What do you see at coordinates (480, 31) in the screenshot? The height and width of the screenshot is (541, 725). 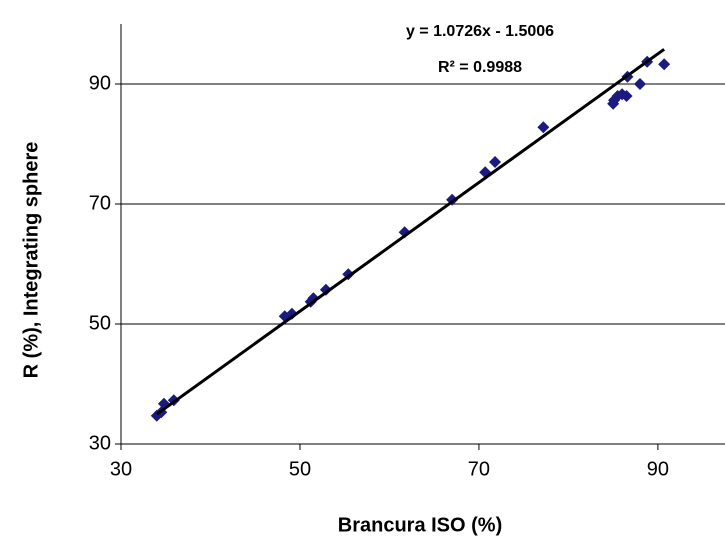 I see `trend-equation: y = 1.0726x - 1.5006` at bounding box center [480, 31].